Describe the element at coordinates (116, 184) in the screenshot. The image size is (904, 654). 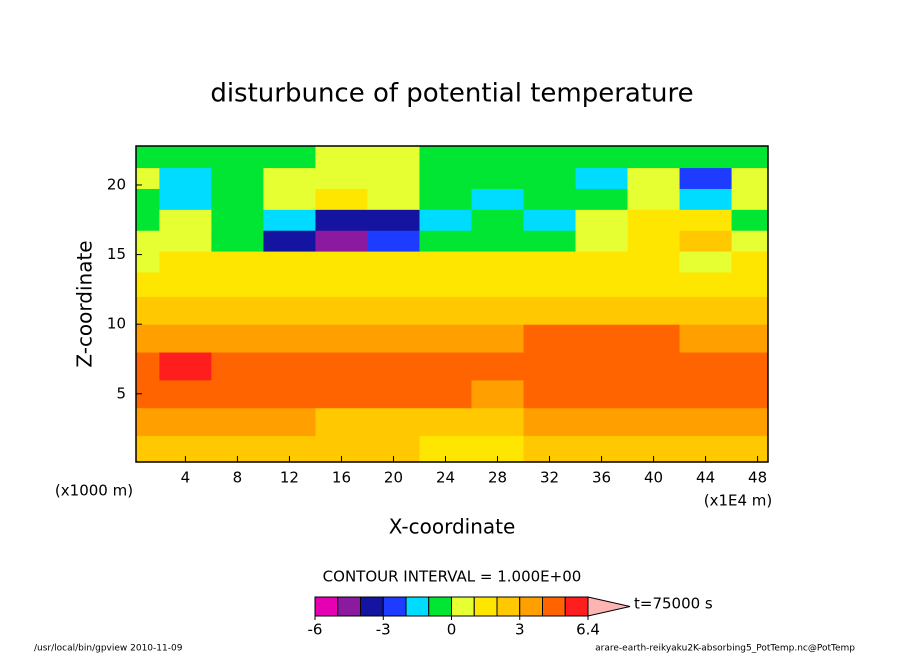
I see `y-tick-label: 20` at that location.